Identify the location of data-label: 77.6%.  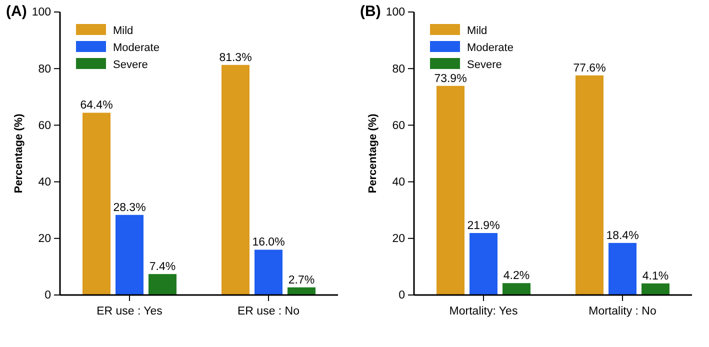
(589, 68).